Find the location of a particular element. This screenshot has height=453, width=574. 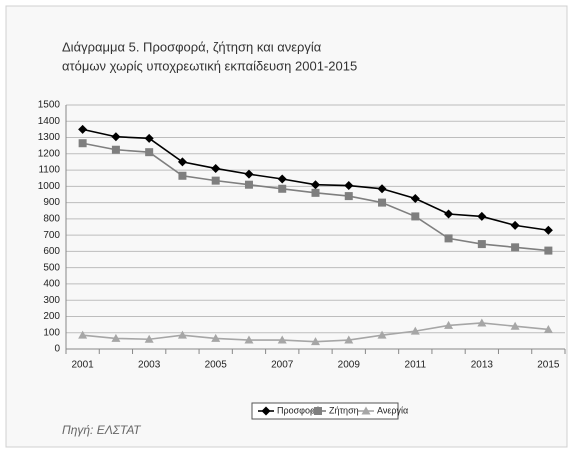

y-tick-label: 1400 is located at coordinates (49, 121).